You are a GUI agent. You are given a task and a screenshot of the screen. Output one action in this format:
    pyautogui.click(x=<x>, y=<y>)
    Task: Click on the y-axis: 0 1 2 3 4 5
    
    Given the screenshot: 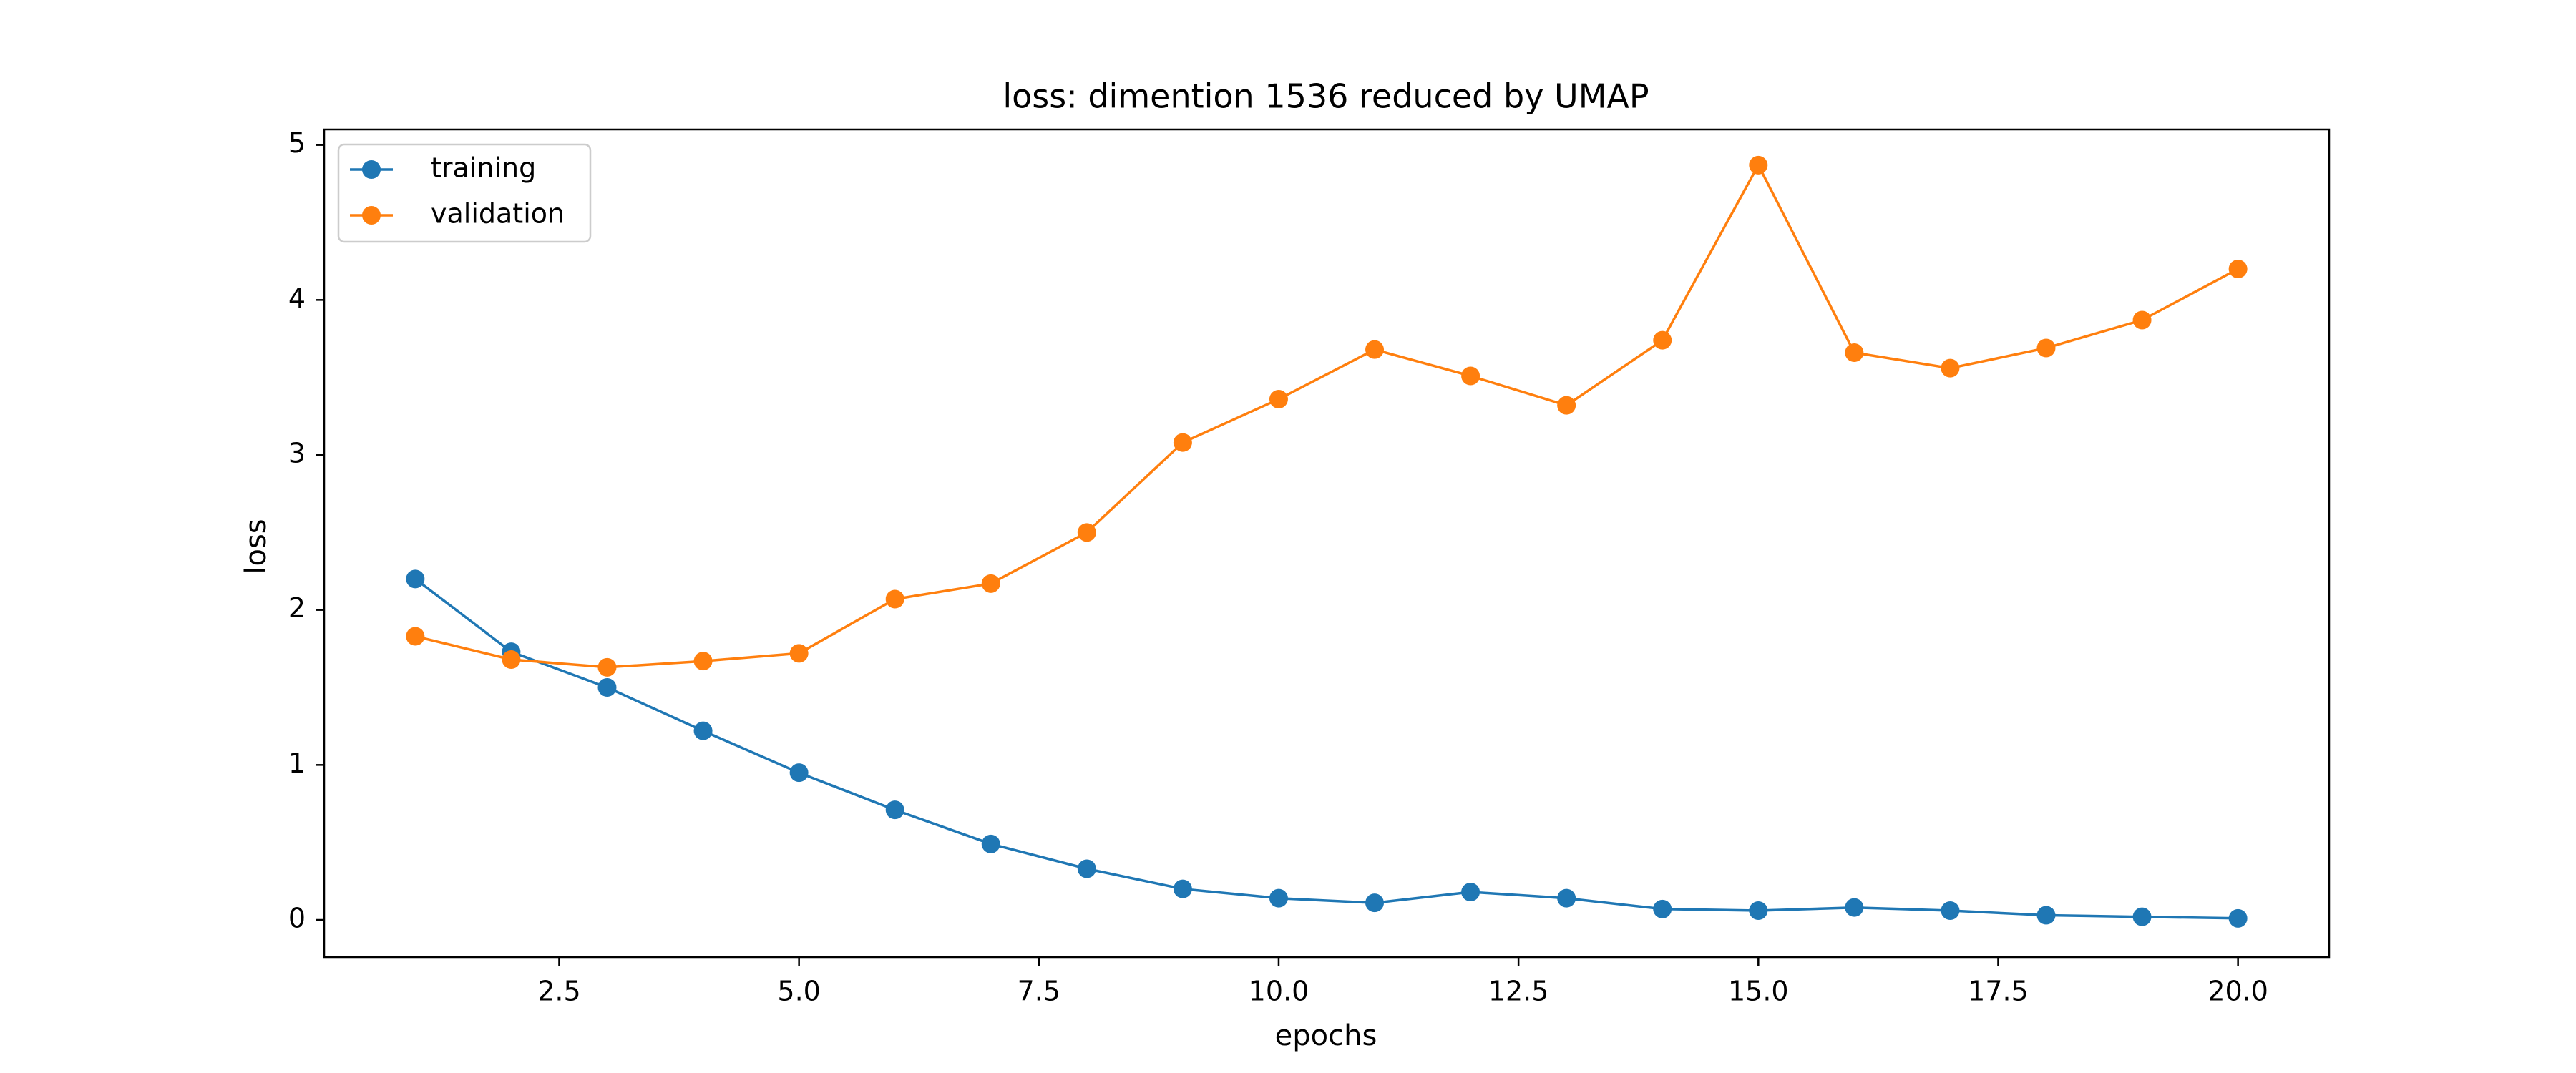 What is the action you would take?
    pyautogui.click(x=306, y=530)
    